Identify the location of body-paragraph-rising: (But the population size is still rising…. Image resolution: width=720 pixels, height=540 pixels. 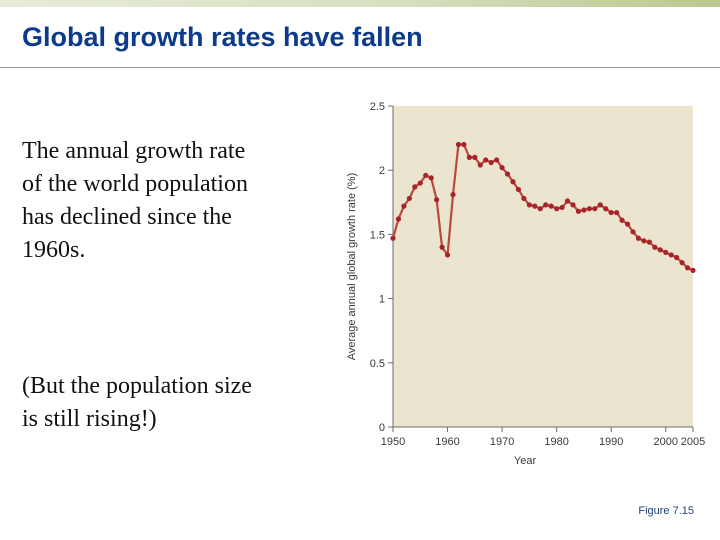
(137, 402).